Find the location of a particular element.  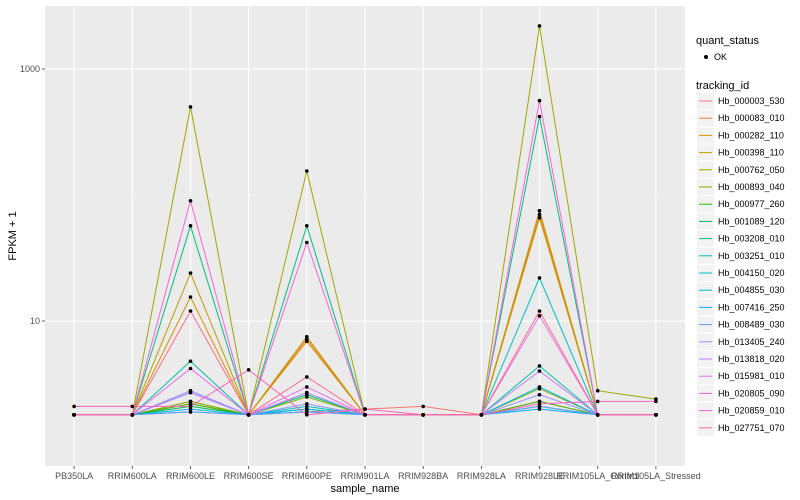

legend-label: Hb_013818_020 is located at coordinates (751, 359).